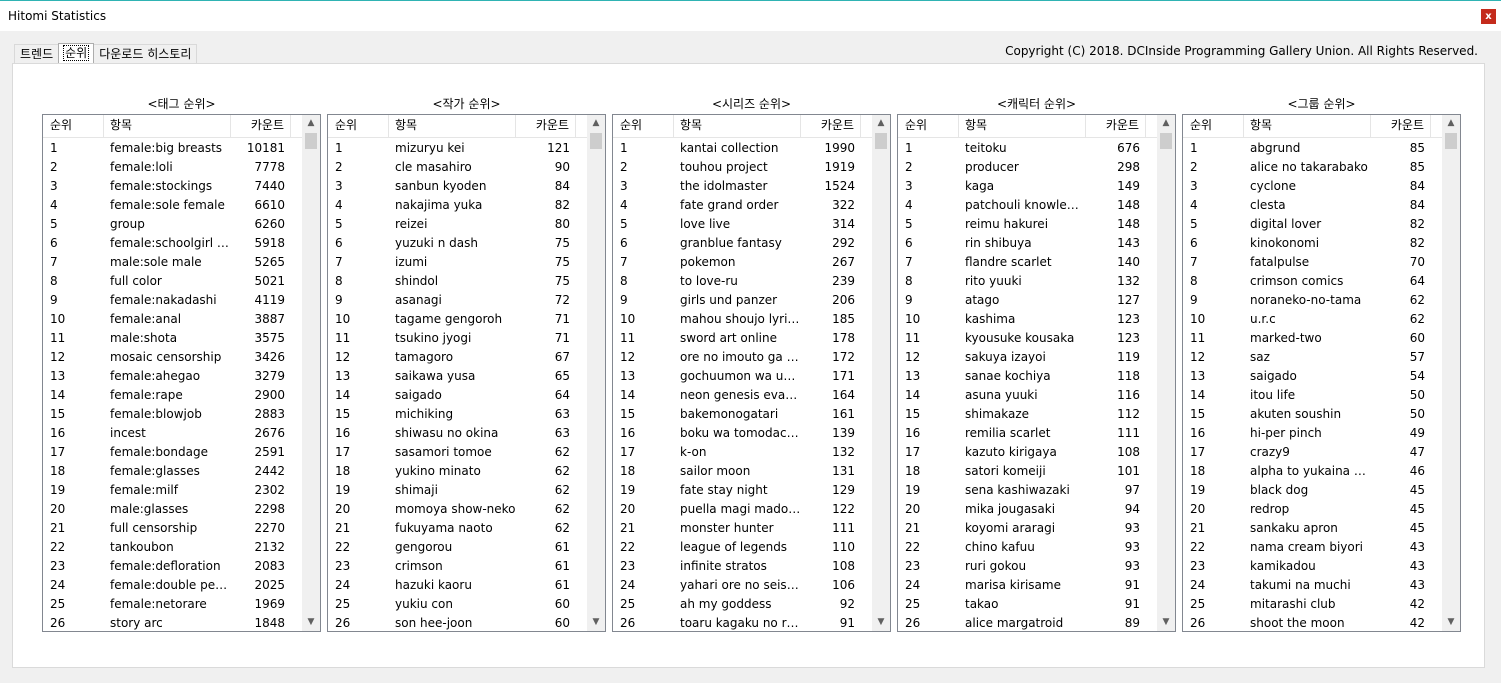 The width and height of the screenshot is (1501, 683). Describe the element at coordinates (742, 433) in the screenshot. I see `list-item: 16 boku wa tomodach... 139` at that location.